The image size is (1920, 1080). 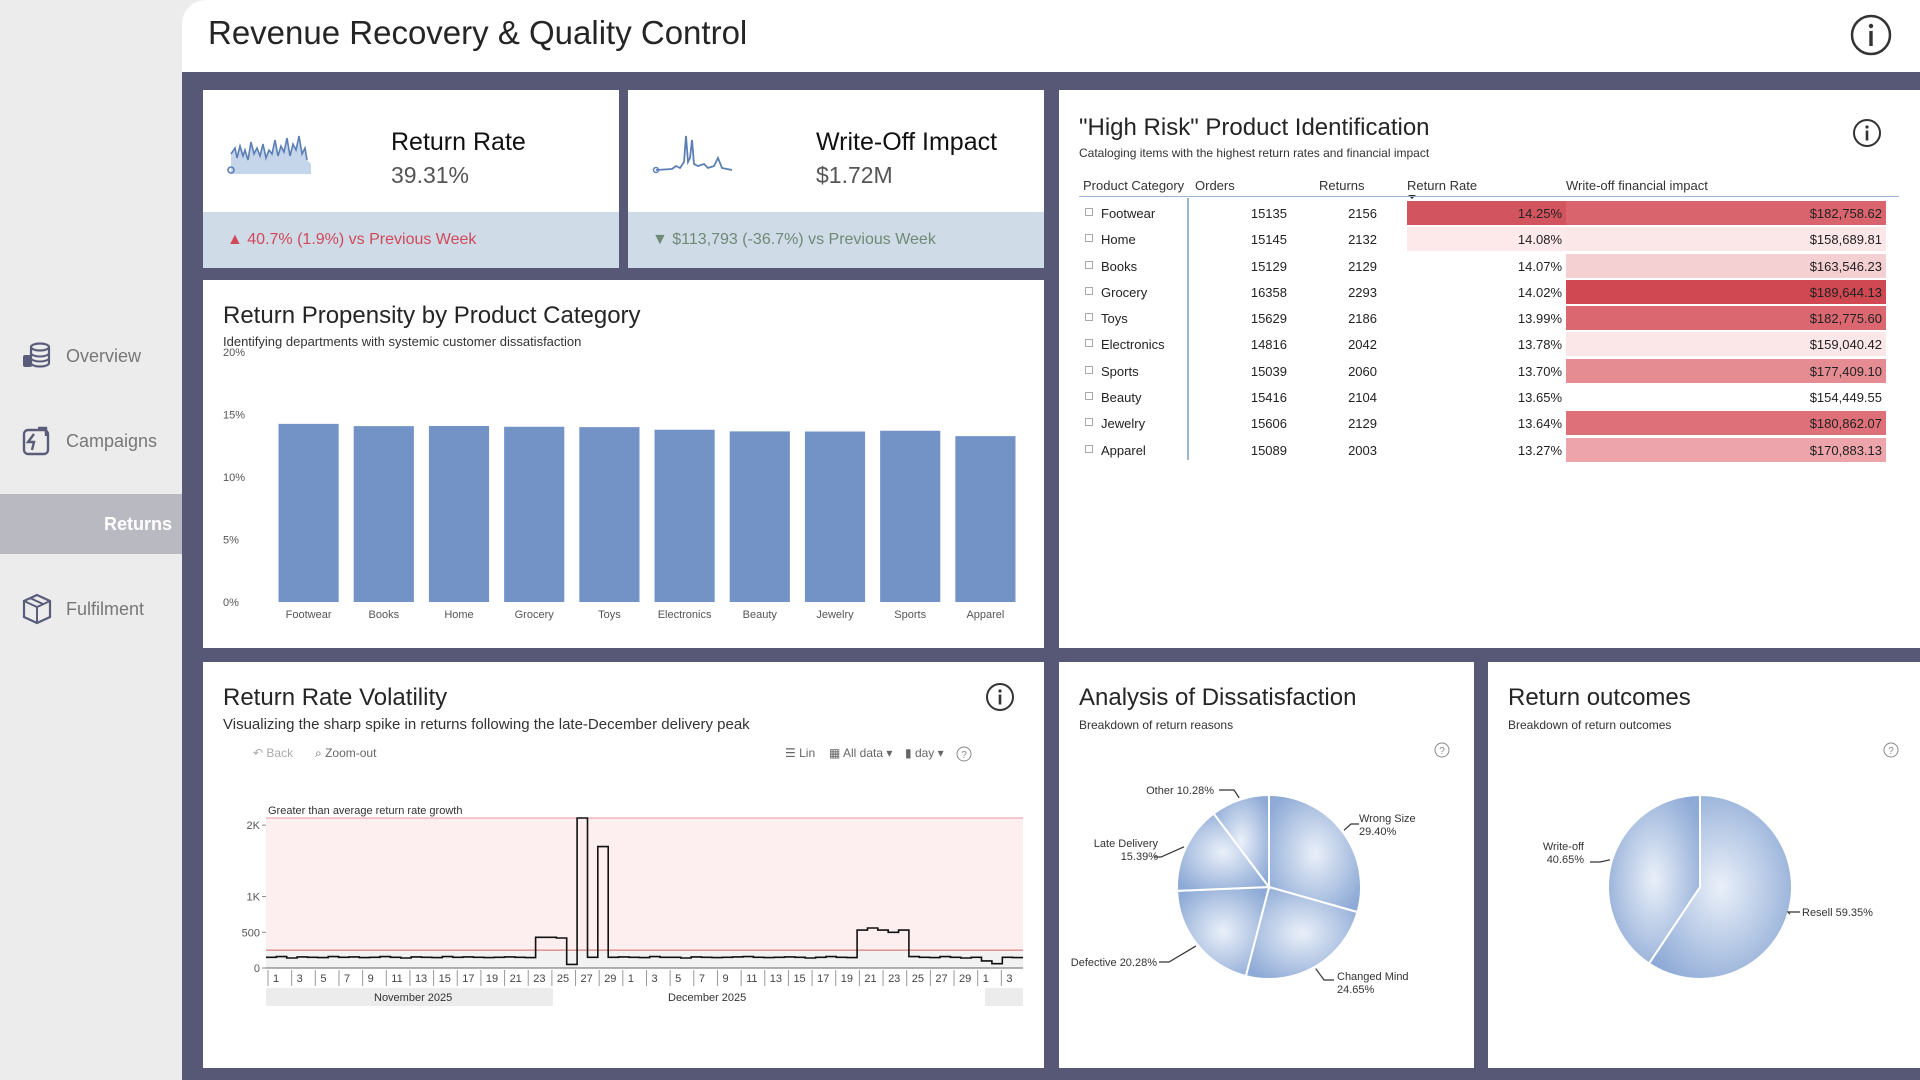 I want to click on back-button: ↶ Back, so click(x=273, y=753).